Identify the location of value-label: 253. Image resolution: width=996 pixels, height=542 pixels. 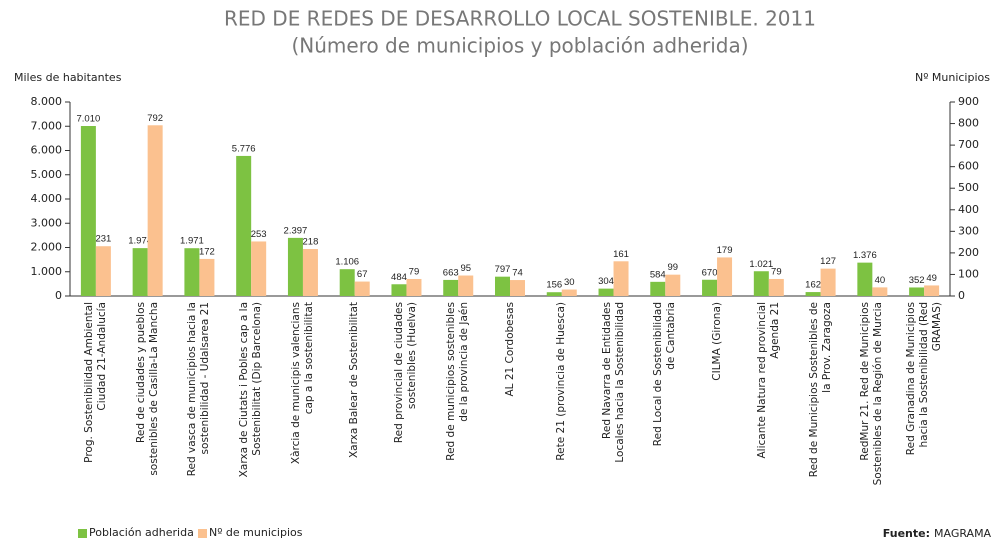
(259, 234).